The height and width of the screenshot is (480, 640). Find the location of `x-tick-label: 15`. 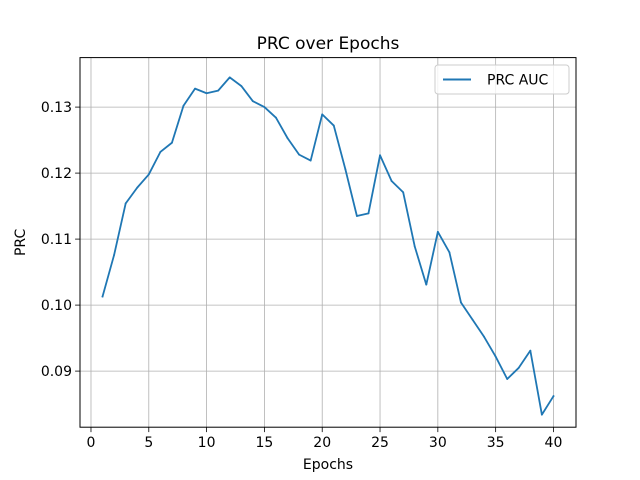

x-tick-label: 15 is located at coordinates (264, 443).